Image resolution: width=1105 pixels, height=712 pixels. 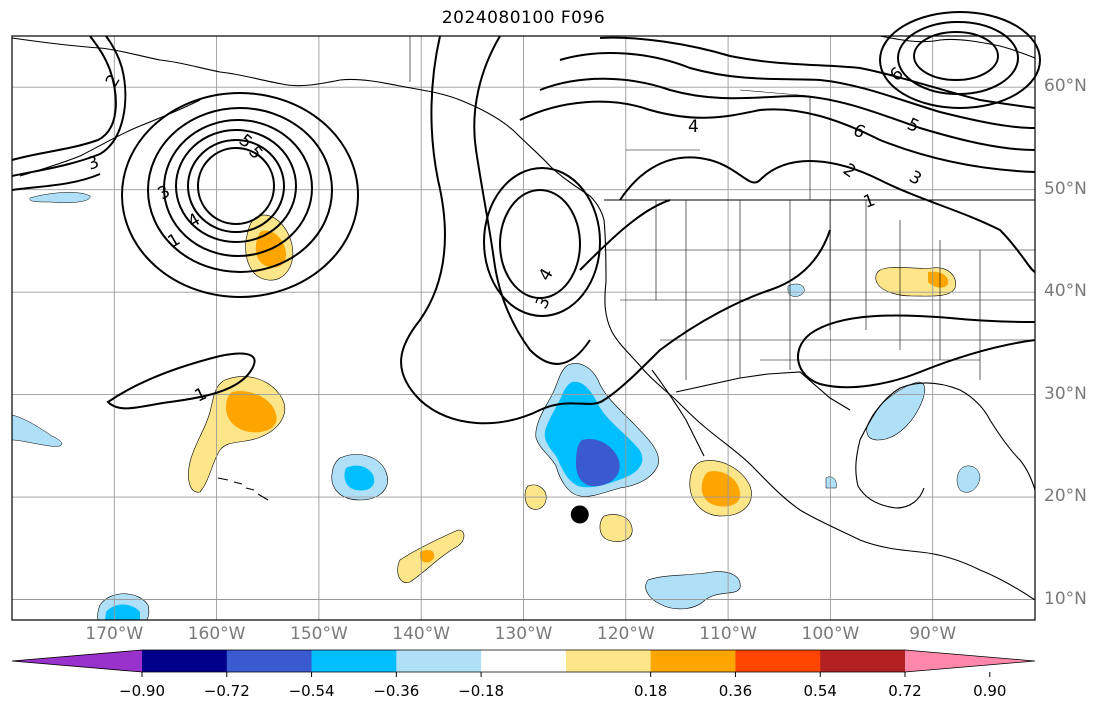 I want to click on colorbar-tick-label: −0.18, so click(x=481, y=691).